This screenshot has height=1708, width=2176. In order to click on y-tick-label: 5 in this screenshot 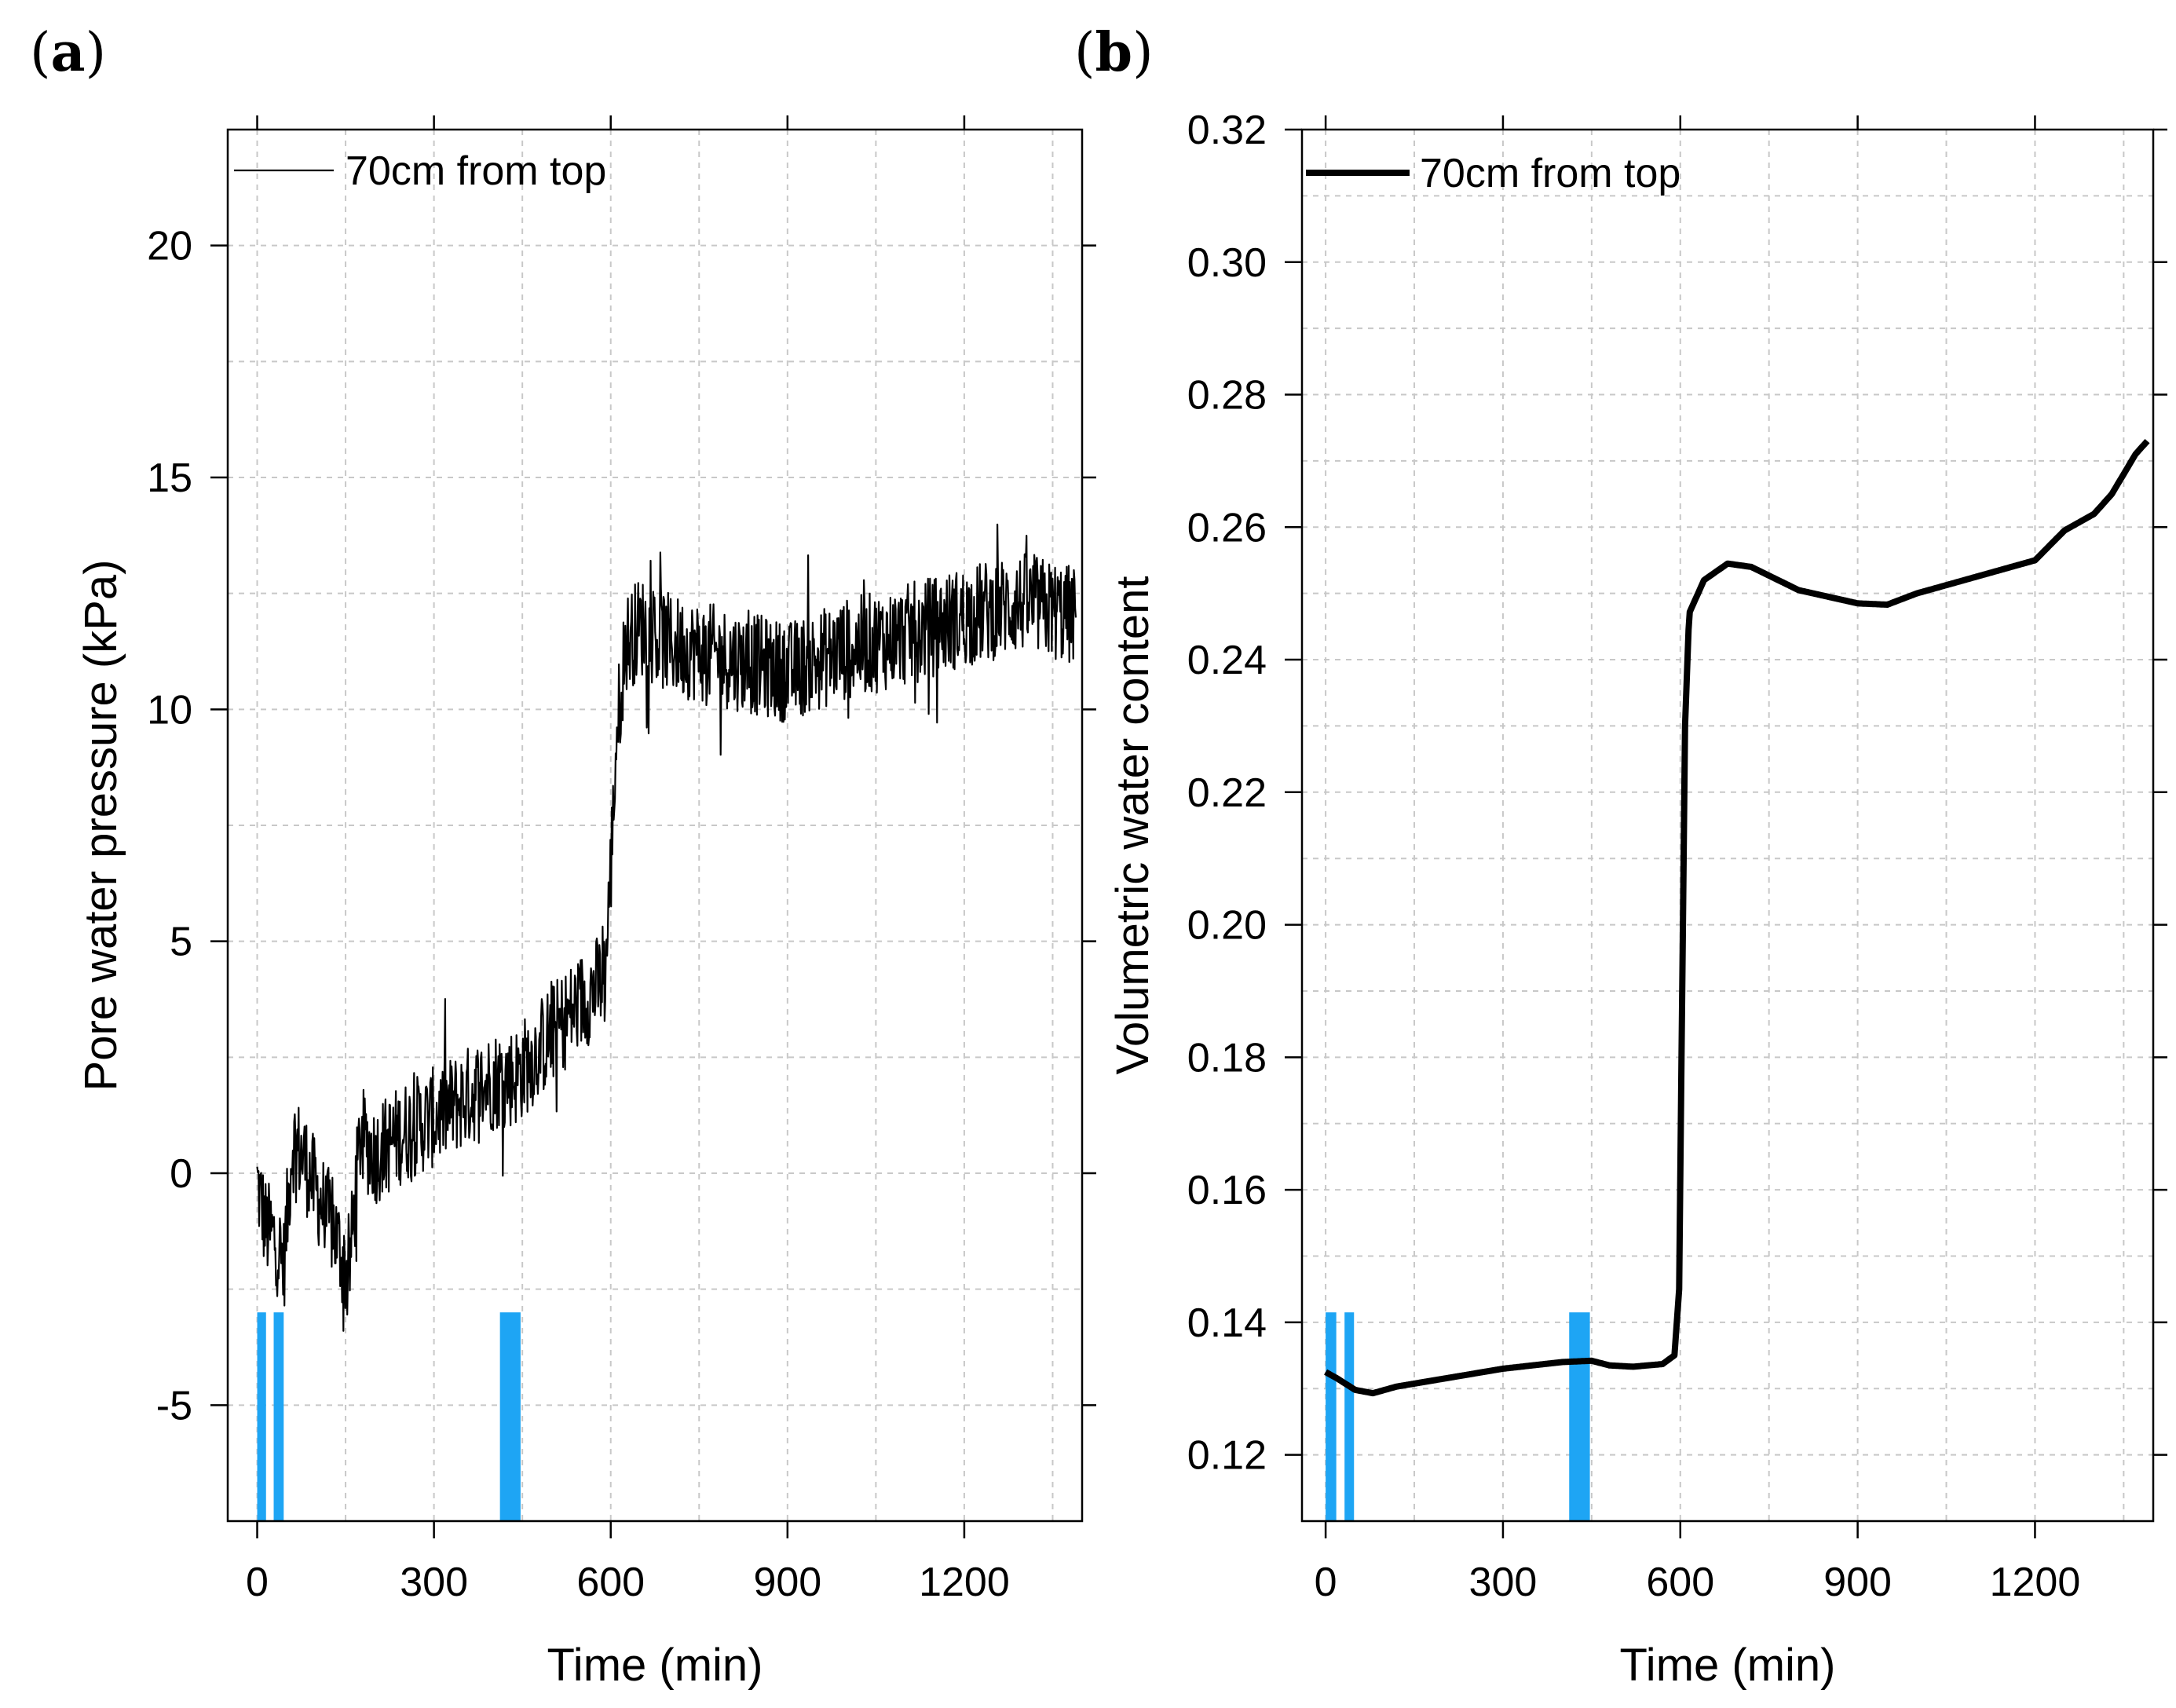, I will do `click(181, 942)`.